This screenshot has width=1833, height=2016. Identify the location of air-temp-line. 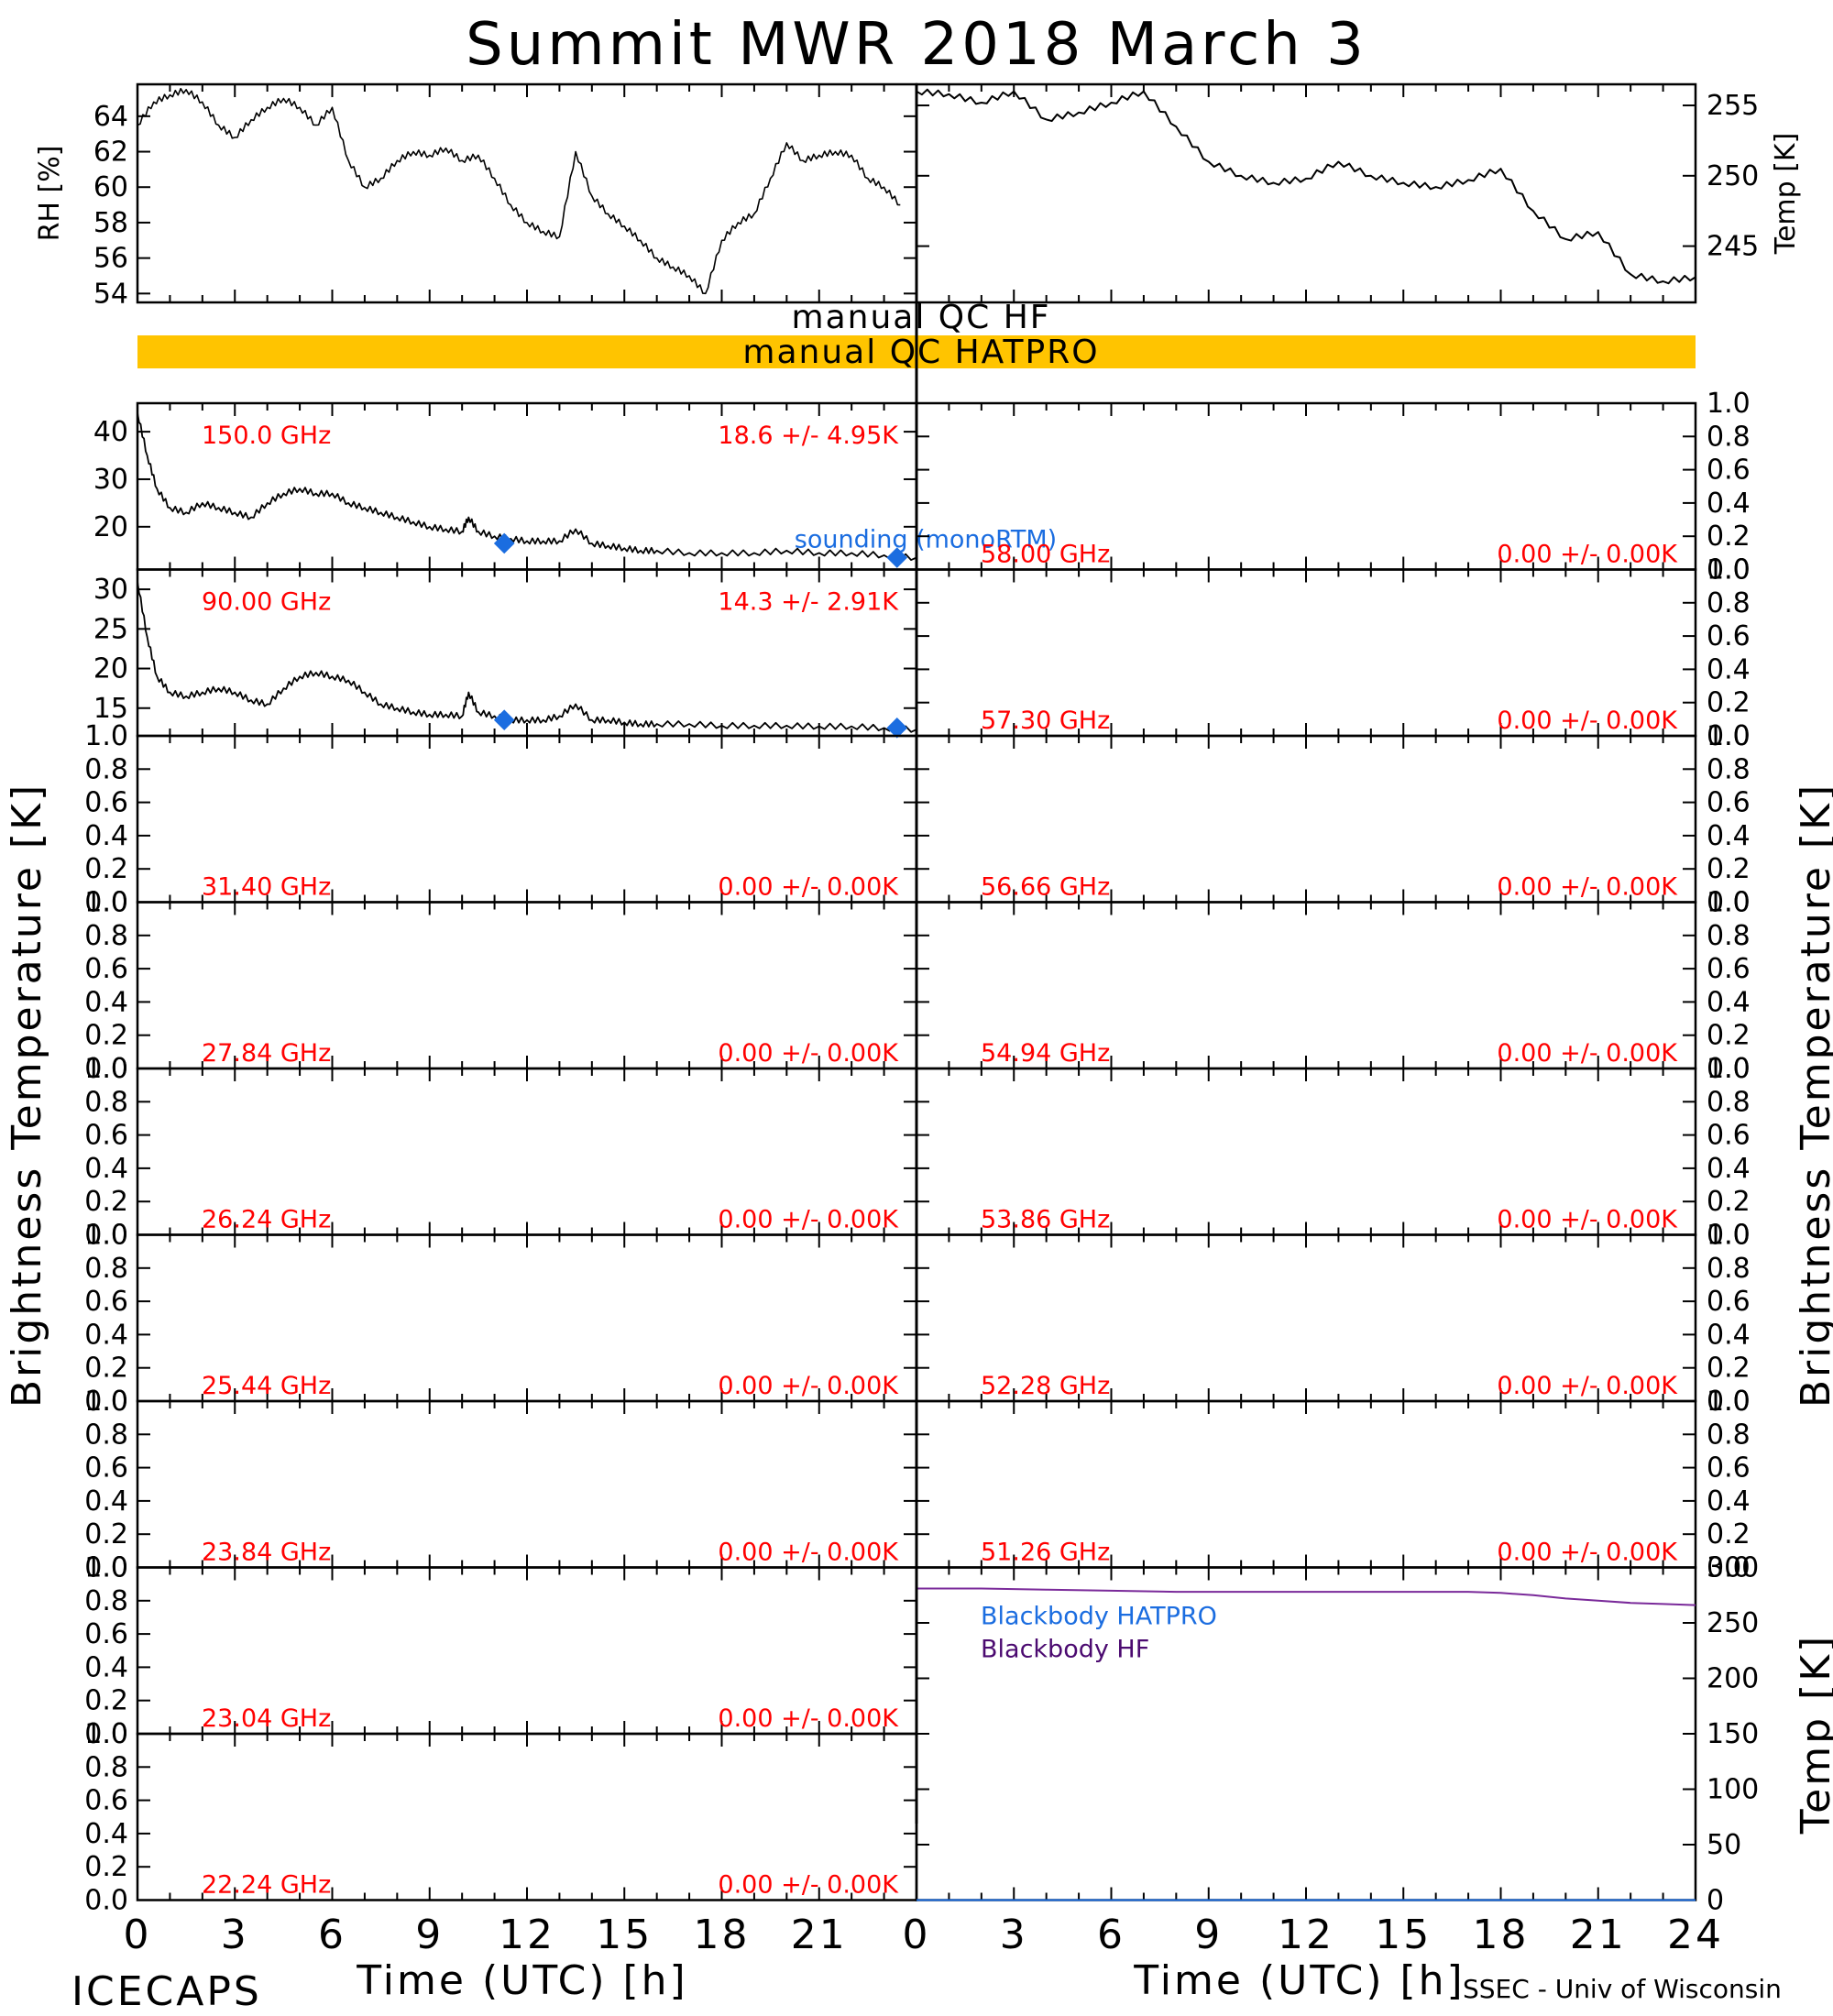
(1306, 186).